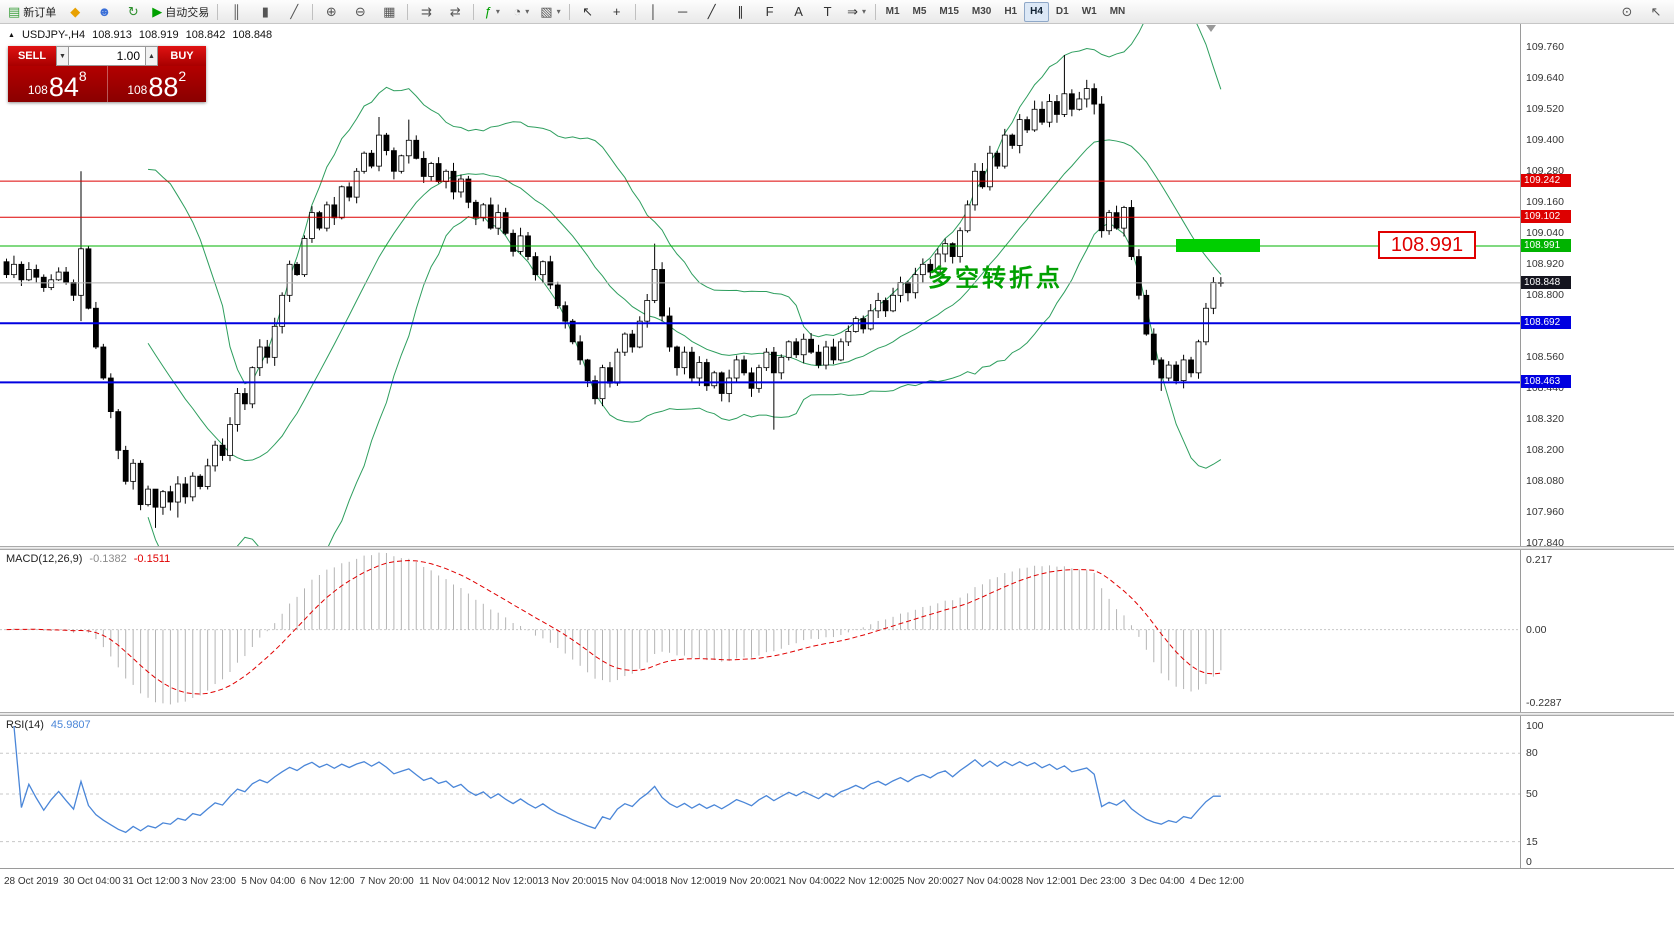 This screenshot has height=949, width=1674. Describe the element at coordinates (1211, 28) in the screenshot. I see `chart-shift-marker` at that location.